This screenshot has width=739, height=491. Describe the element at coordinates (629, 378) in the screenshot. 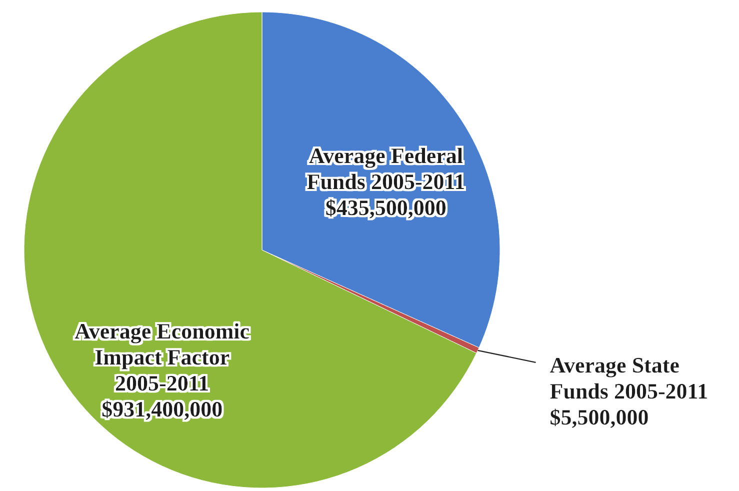

I see `slice-label: Average State Funds 2005-2011` at that location.